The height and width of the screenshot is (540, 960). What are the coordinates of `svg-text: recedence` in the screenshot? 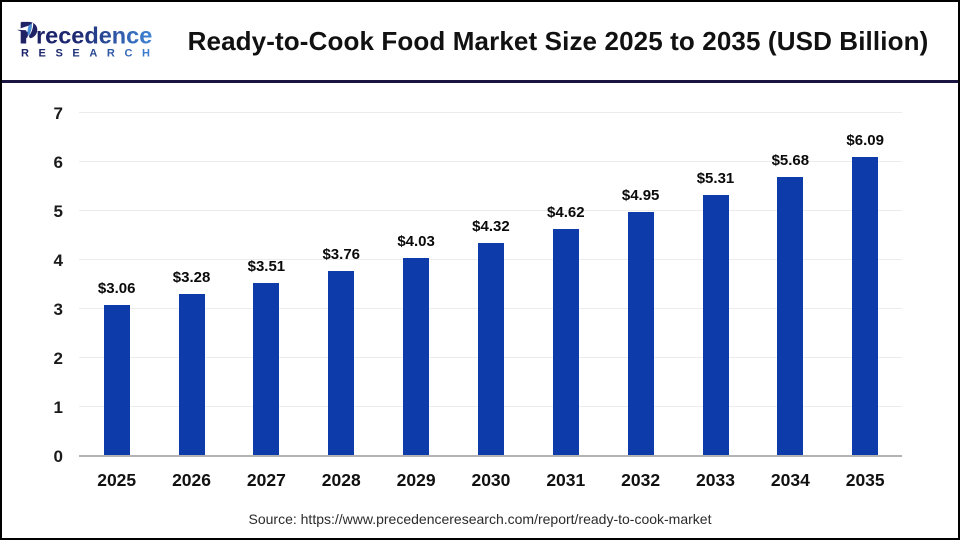 It's located at (94, 36).